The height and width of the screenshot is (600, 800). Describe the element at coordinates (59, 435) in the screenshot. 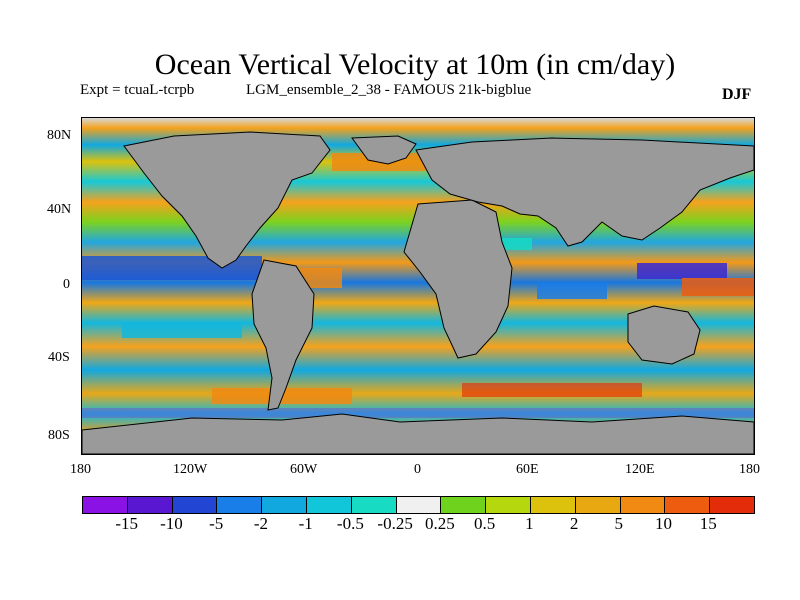

I see `lat-tick-80s: 80S` at that location.